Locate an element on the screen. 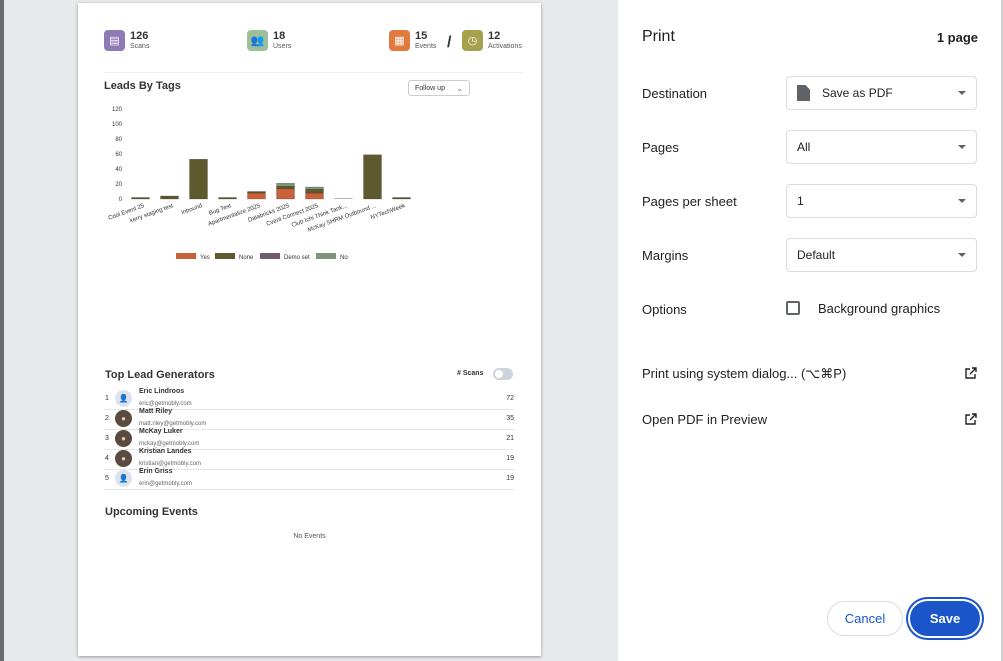  users-icon: 👥 is located at coordinates (257, 40).